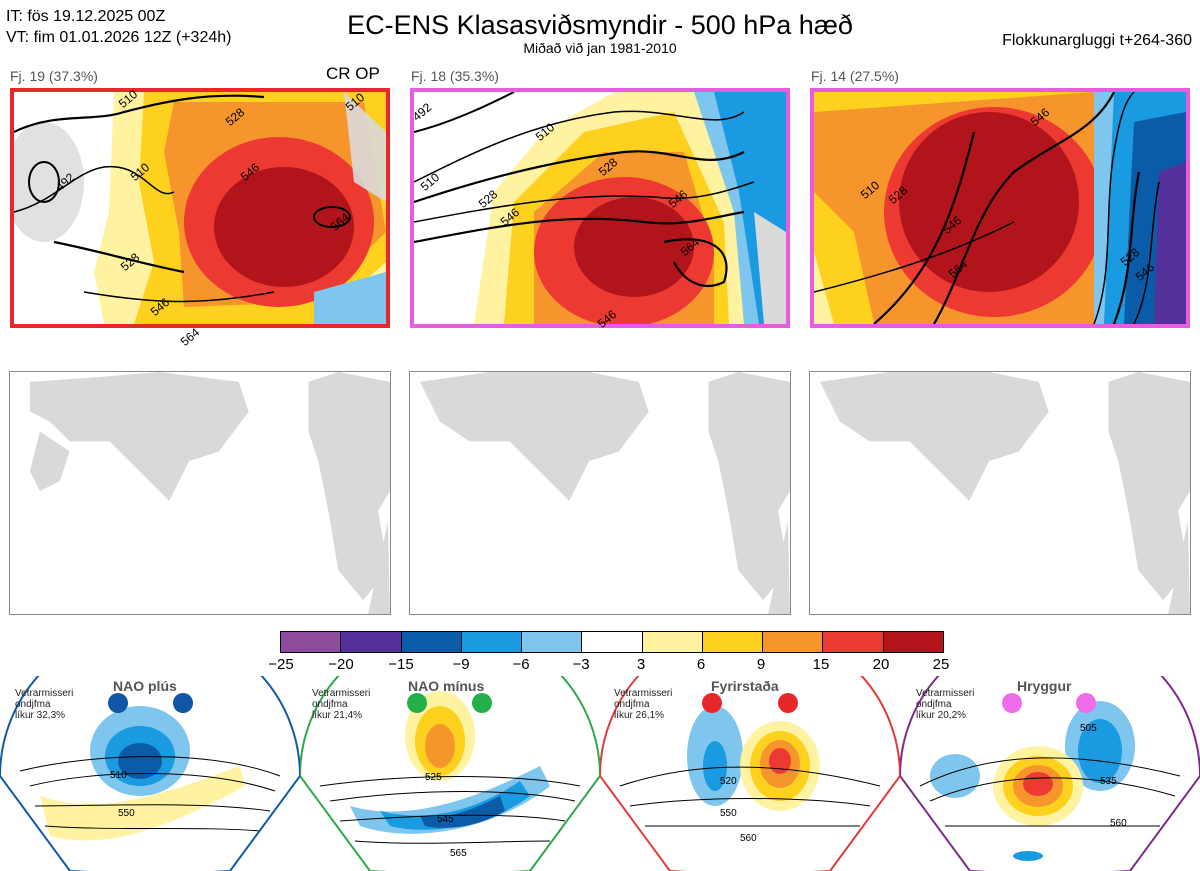 The width and height of the screenshot is (1200, 871). I want to click on page-subtitle: Miðað við jan 1981-2010, so click(600, 48).